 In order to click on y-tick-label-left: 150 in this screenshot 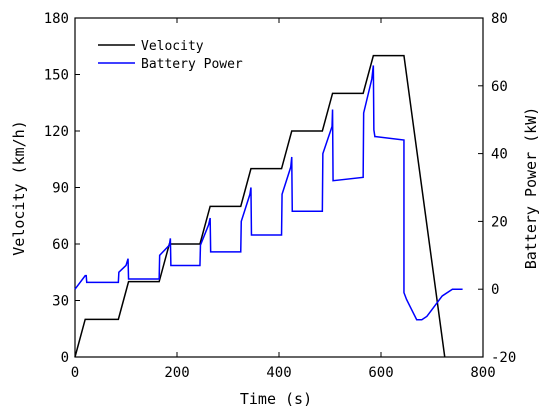, I will do `click(56, 76)`.